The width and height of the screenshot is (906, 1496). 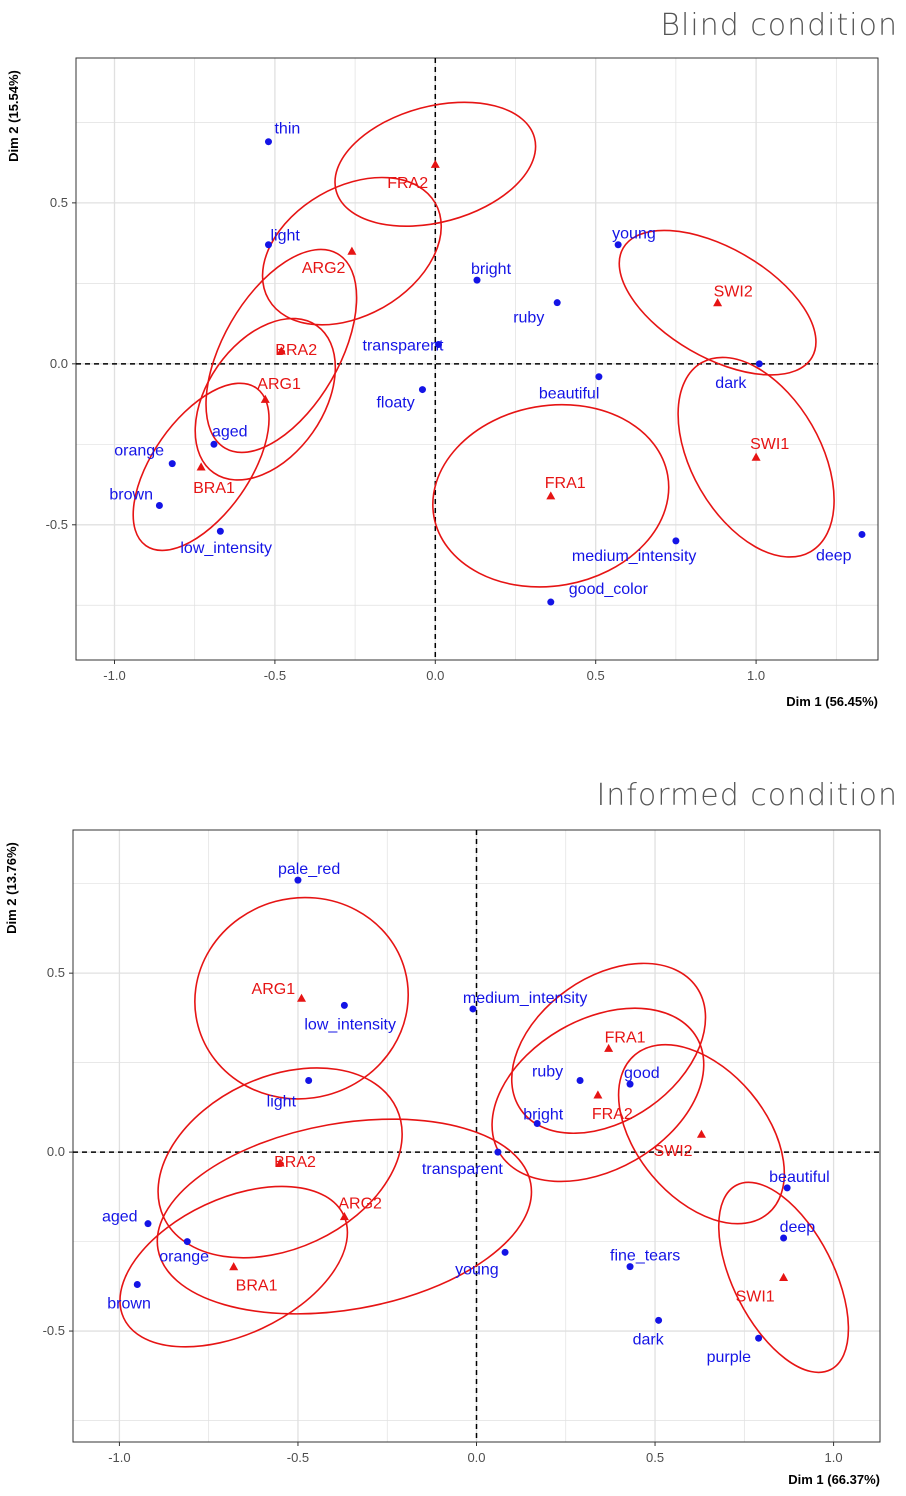 What do you see at coordinates (537, 1123) in the screenshot?
I see `variable-point-bright` at bounding box center [537, 1123].